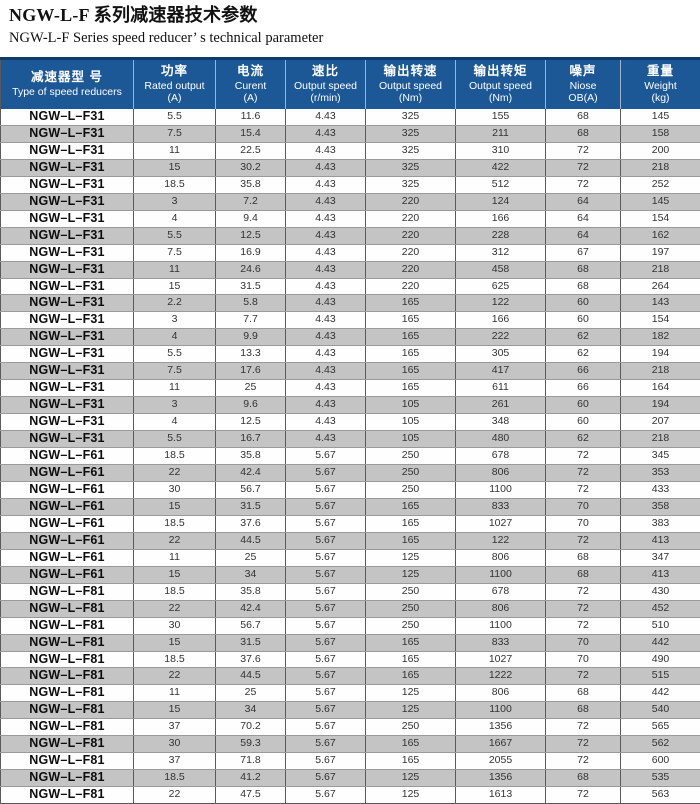 The image size is (700, 804). I want to click on value-cell: 422, so click(501, 167).